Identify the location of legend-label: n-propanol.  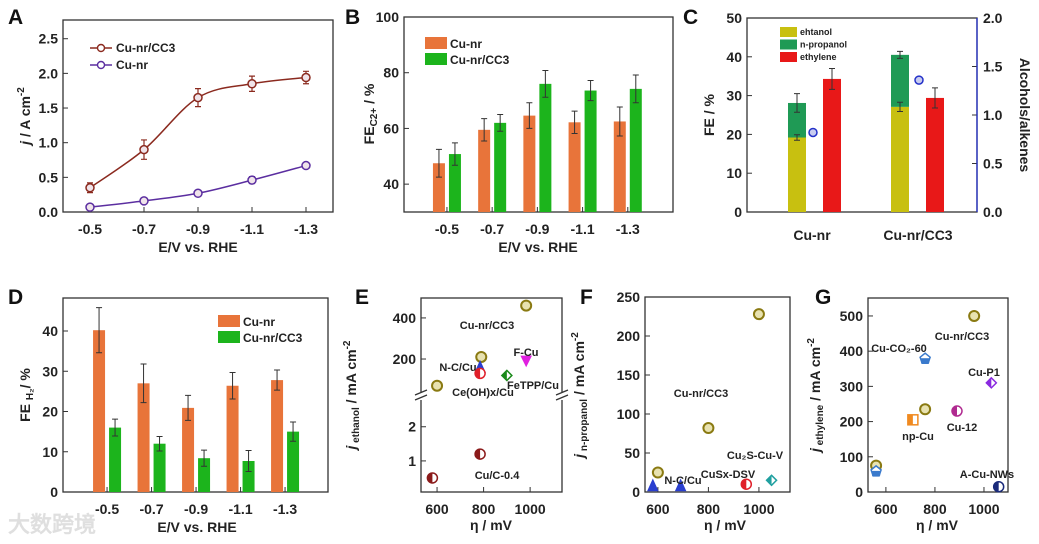
(823, 45).